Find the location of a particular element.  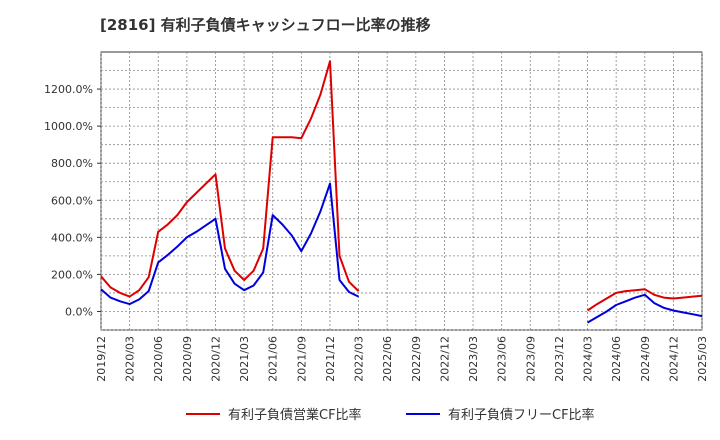

legend: 有利子負債営業CF比率 有利子負債フリーCF比率 is located at coordinates (360, 416).